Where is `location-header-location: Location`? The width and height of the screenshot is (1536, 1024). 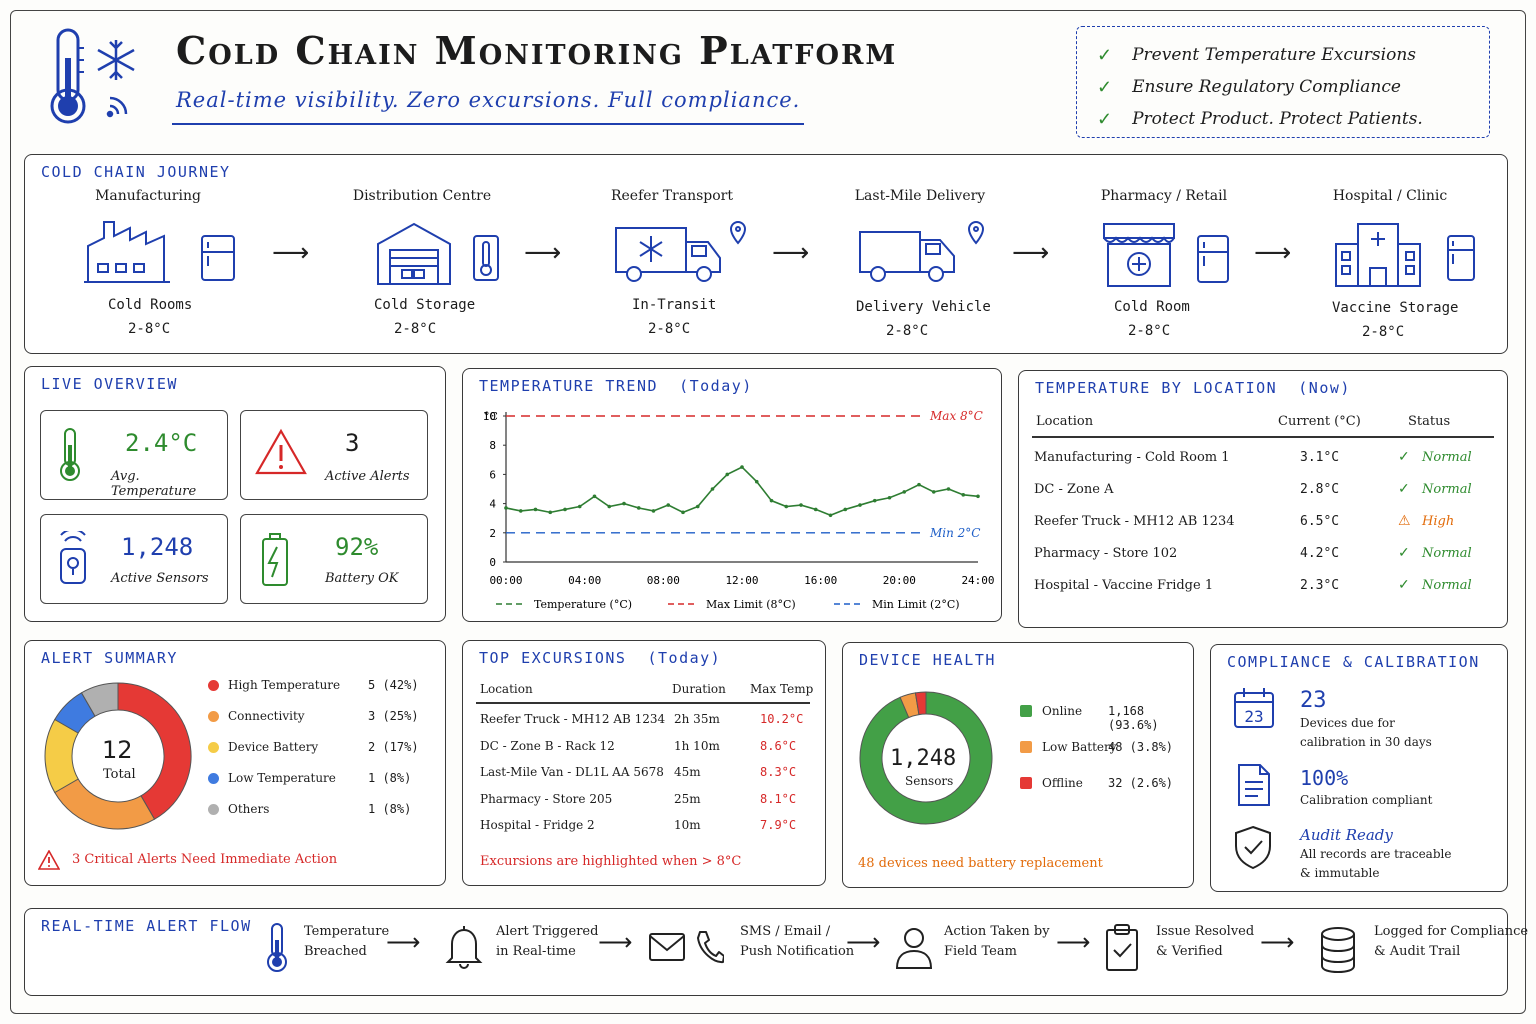
location-header-location: Location is located at coordinates (1065, 421).